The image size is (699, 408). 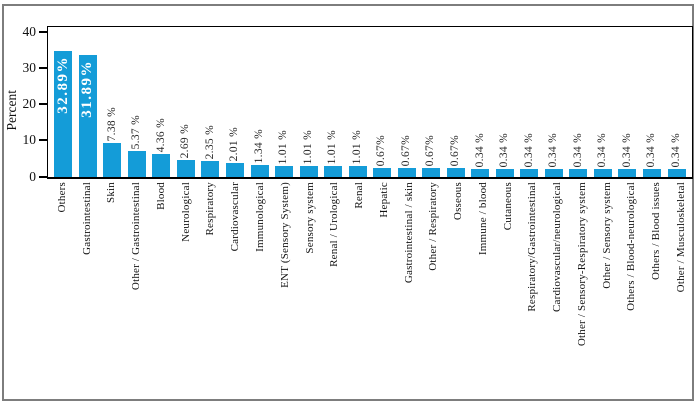 What do you see at coordinates (111, 192) in the screenshot?
I see `category-label: Skin` at bounding box center [111, 192].